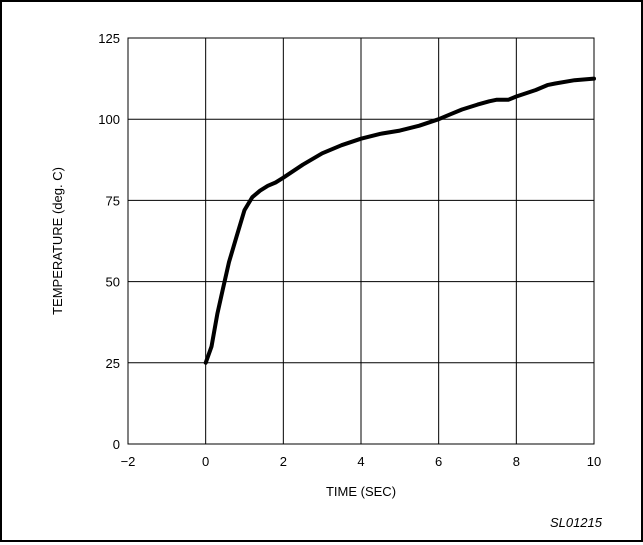 The image size is (643, 545). I want to click on x-tick-label: 6, so click(438, 461).